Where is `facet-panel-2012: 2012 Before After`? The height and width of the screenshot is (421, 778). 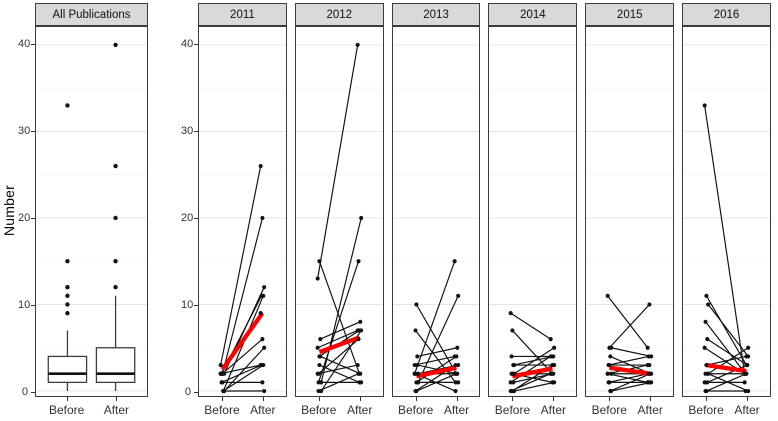 facet-panel-2012: 2012 Before After is located at coordinates (339, 210).